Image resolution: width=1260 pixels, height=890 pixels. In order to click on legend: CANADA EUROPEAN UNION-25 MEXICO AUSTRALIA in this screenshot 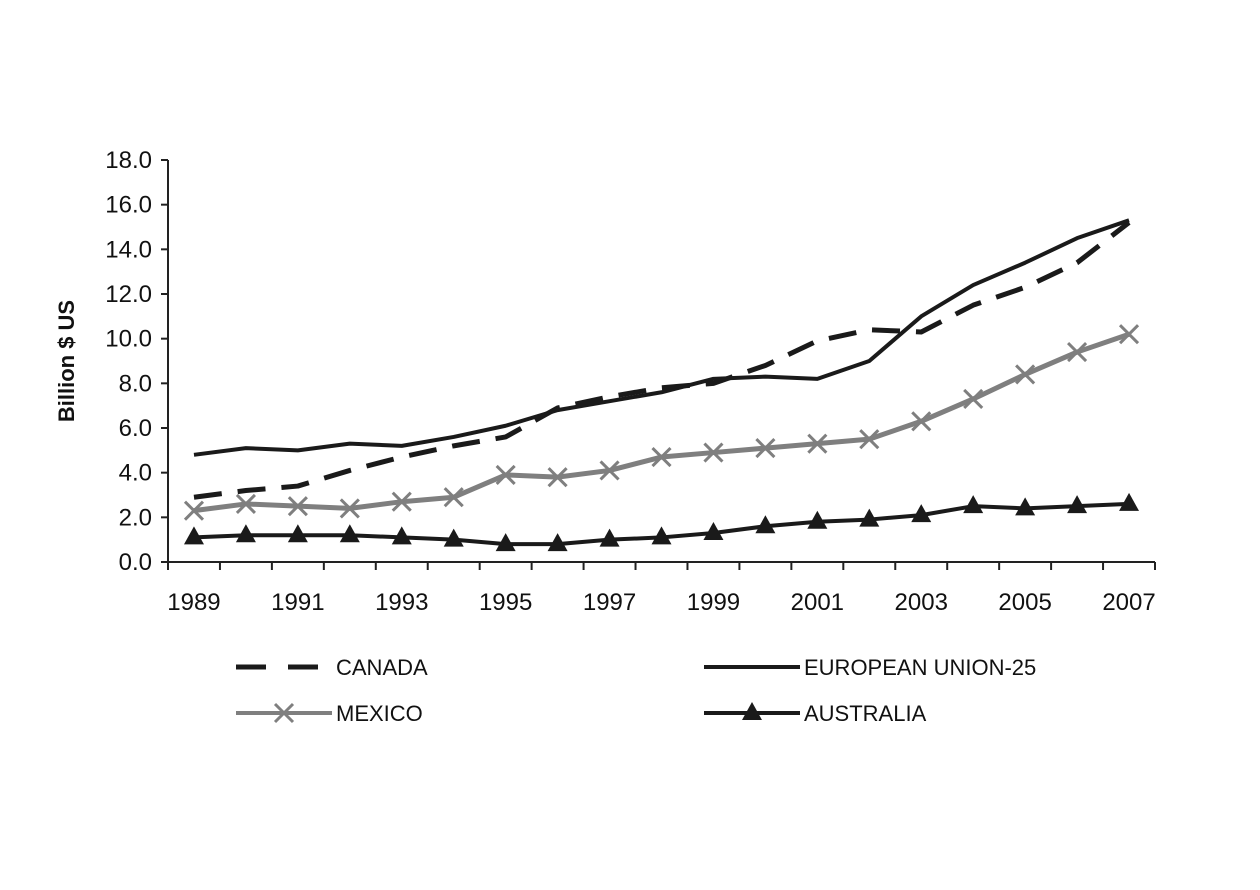, I will do `click(636, 690)`.